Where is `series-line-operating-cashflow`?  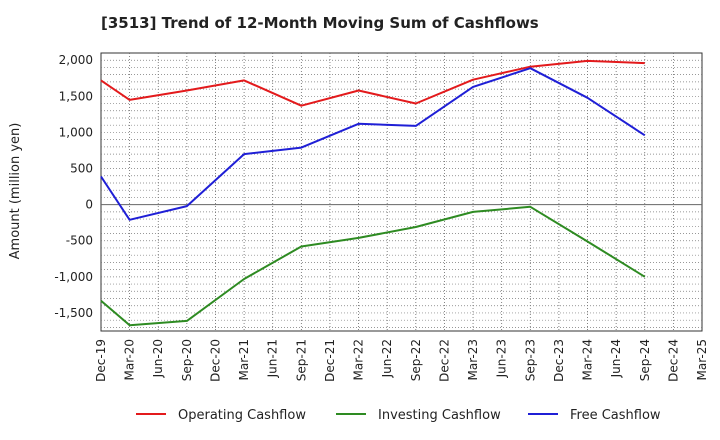
series-line-operating-cashflow is located at coordinates (372, 83).